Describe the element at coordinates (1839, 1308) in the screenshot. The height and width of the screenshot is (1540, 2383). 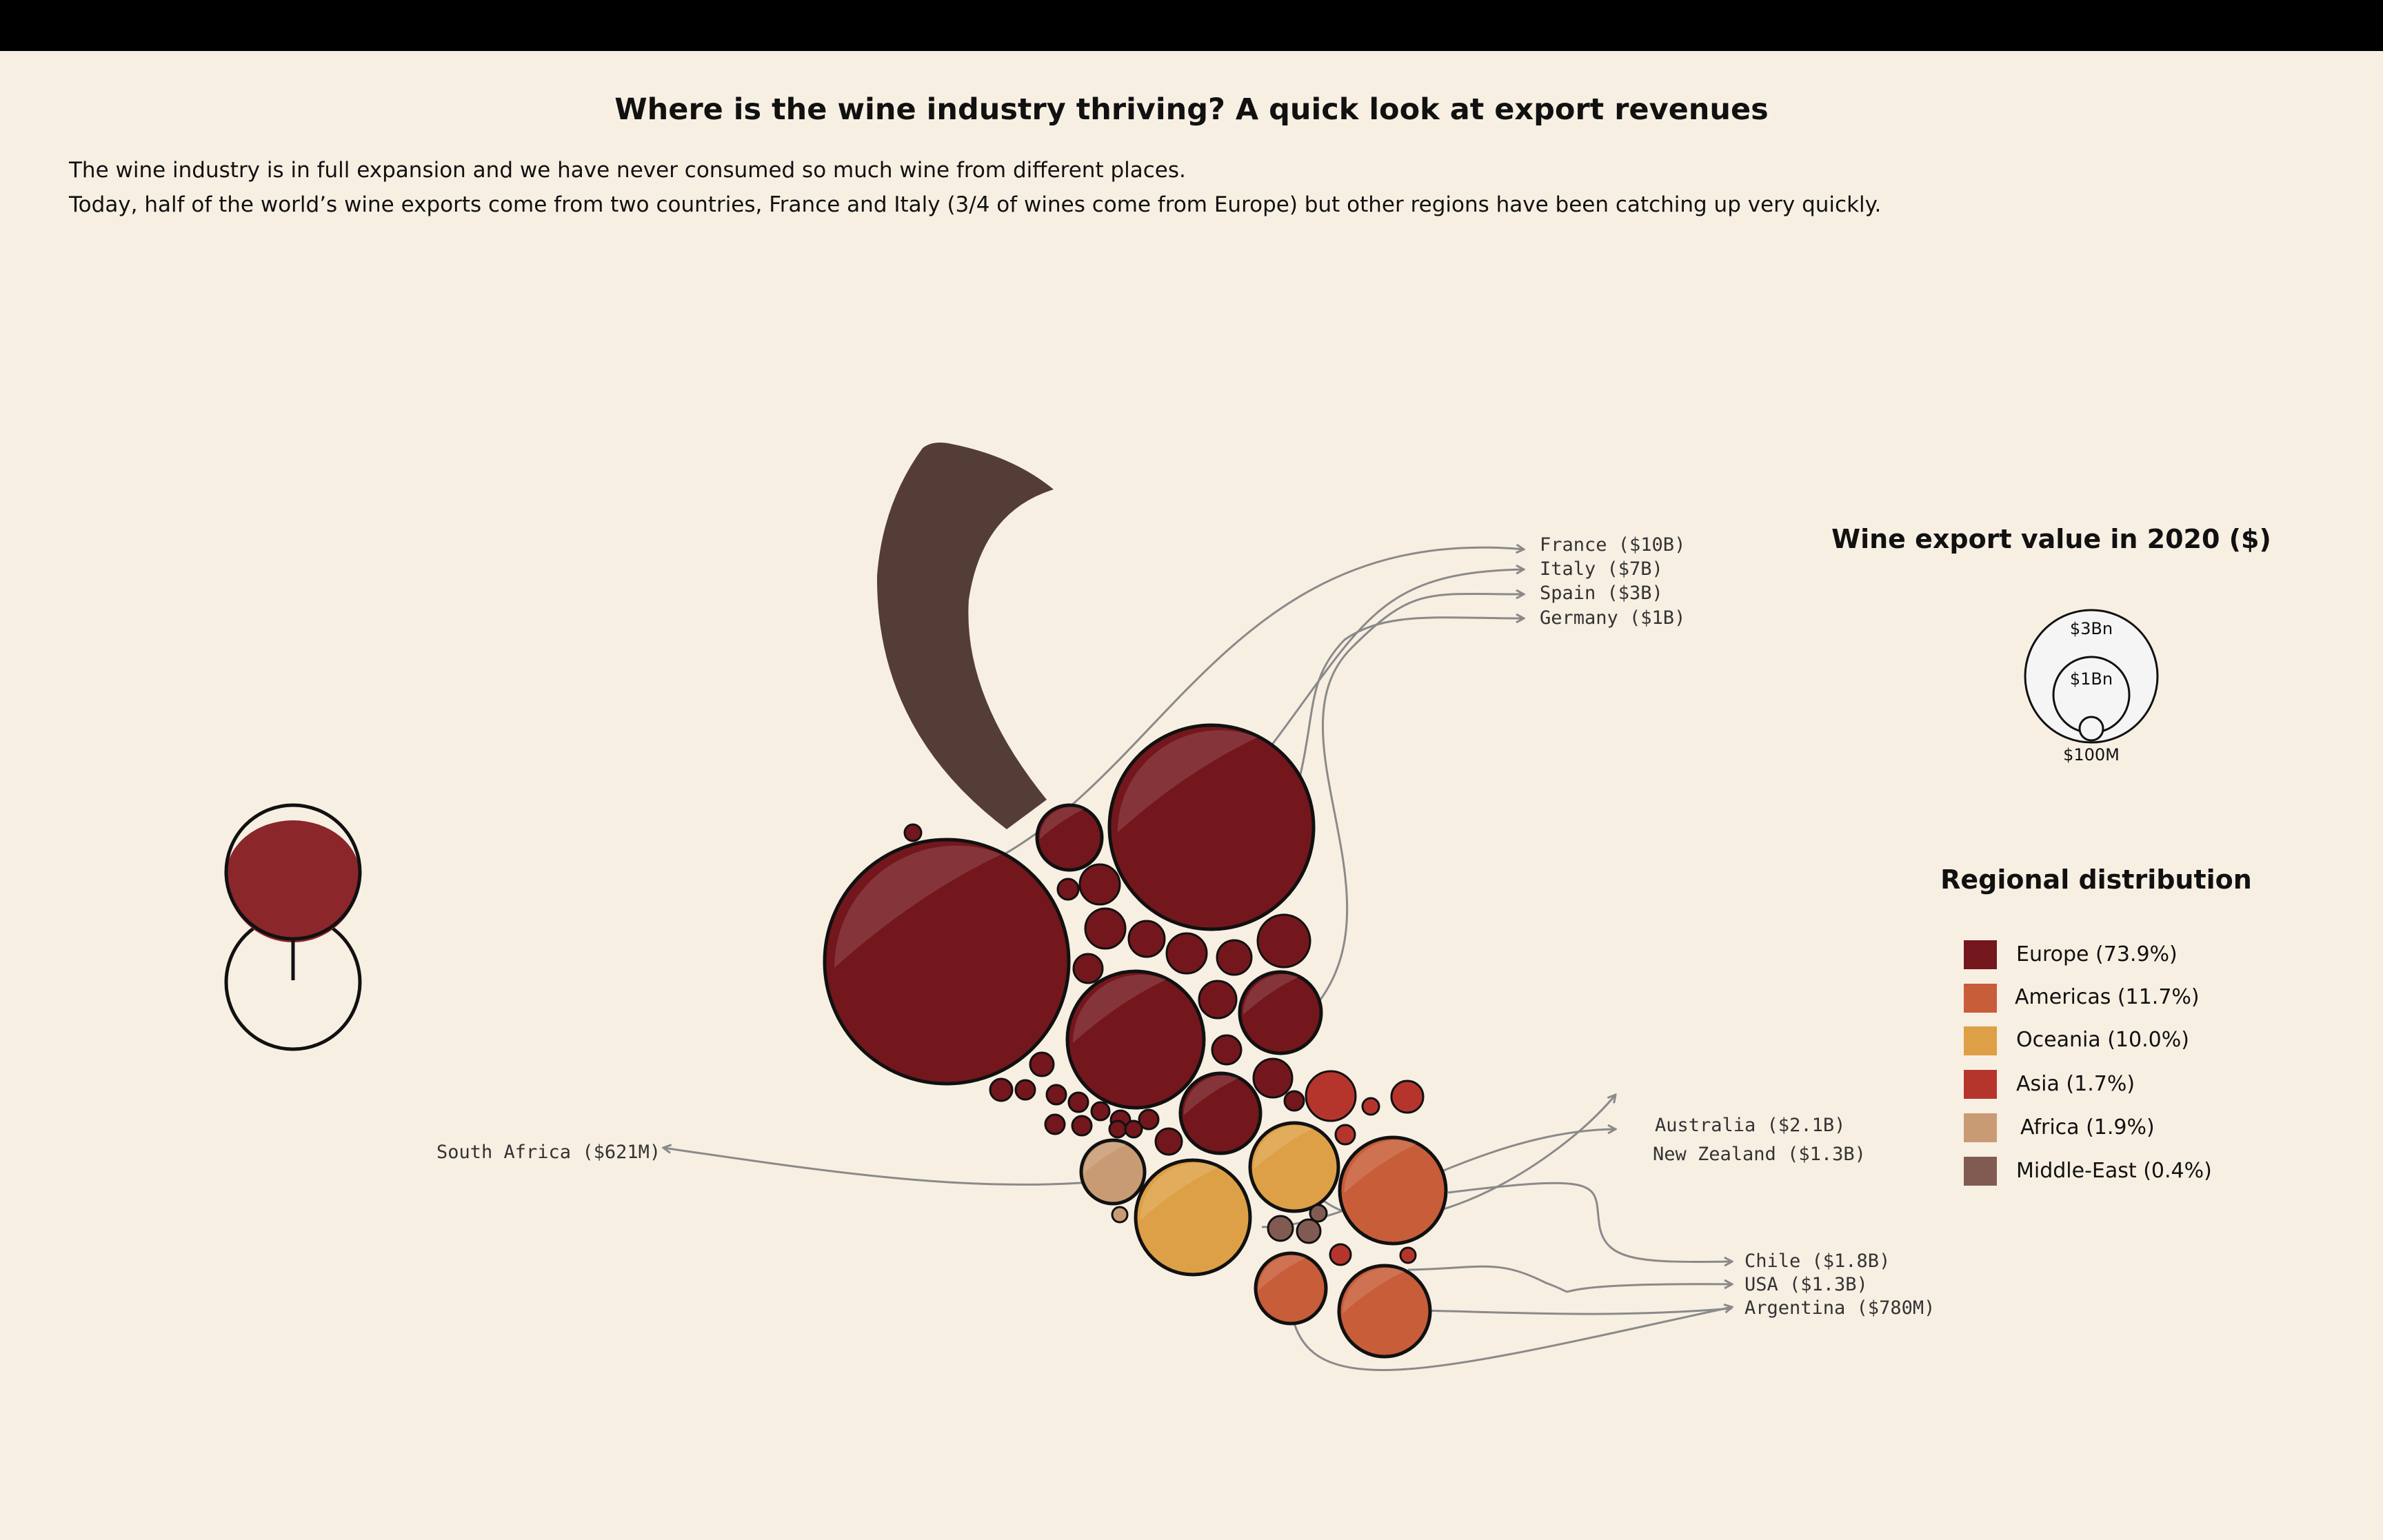
I see `label-argentina: Argentina ($780M)` at that location.